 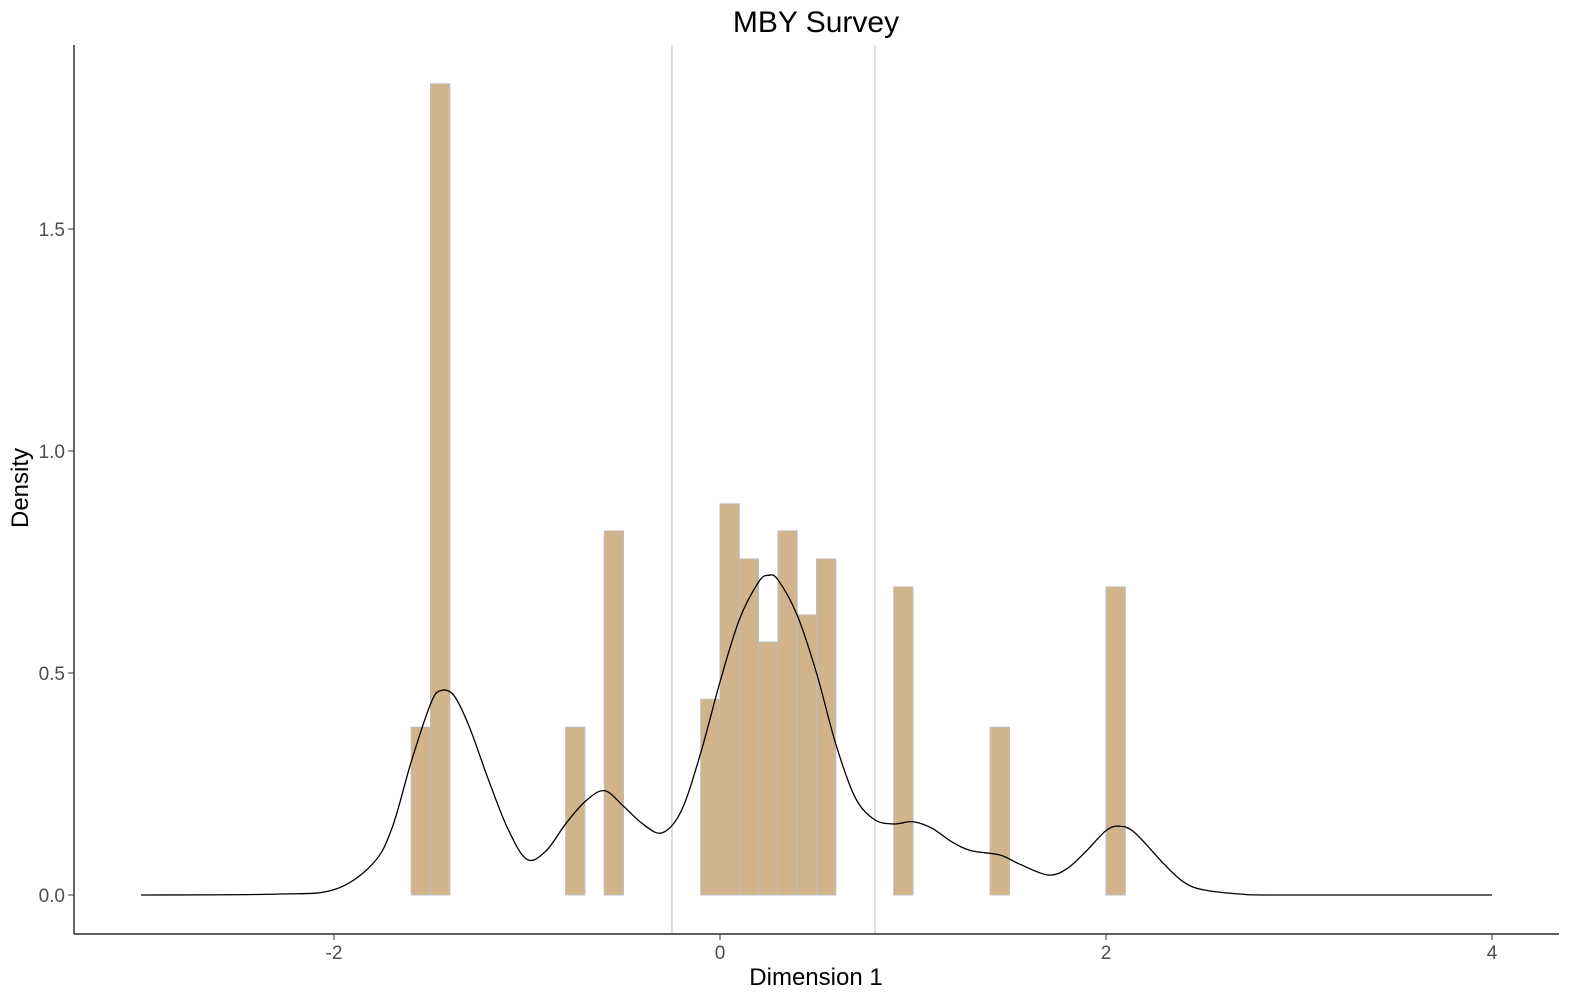 I want to click on x-axis-ticks: -2 0 2 4, so click(x=912, y=949).